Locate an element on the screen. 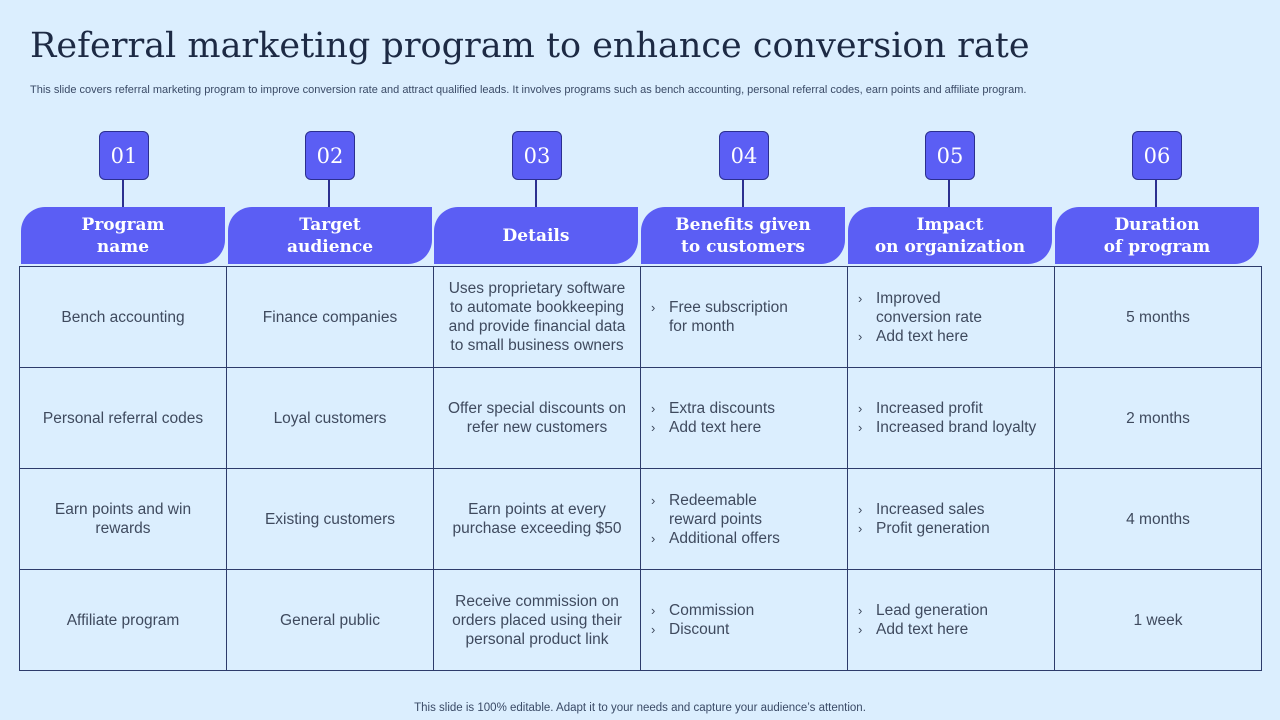 The height and width of the screenshot is (720, 1280). cell-duration: 5 months is located at coordinates (1158, 317).